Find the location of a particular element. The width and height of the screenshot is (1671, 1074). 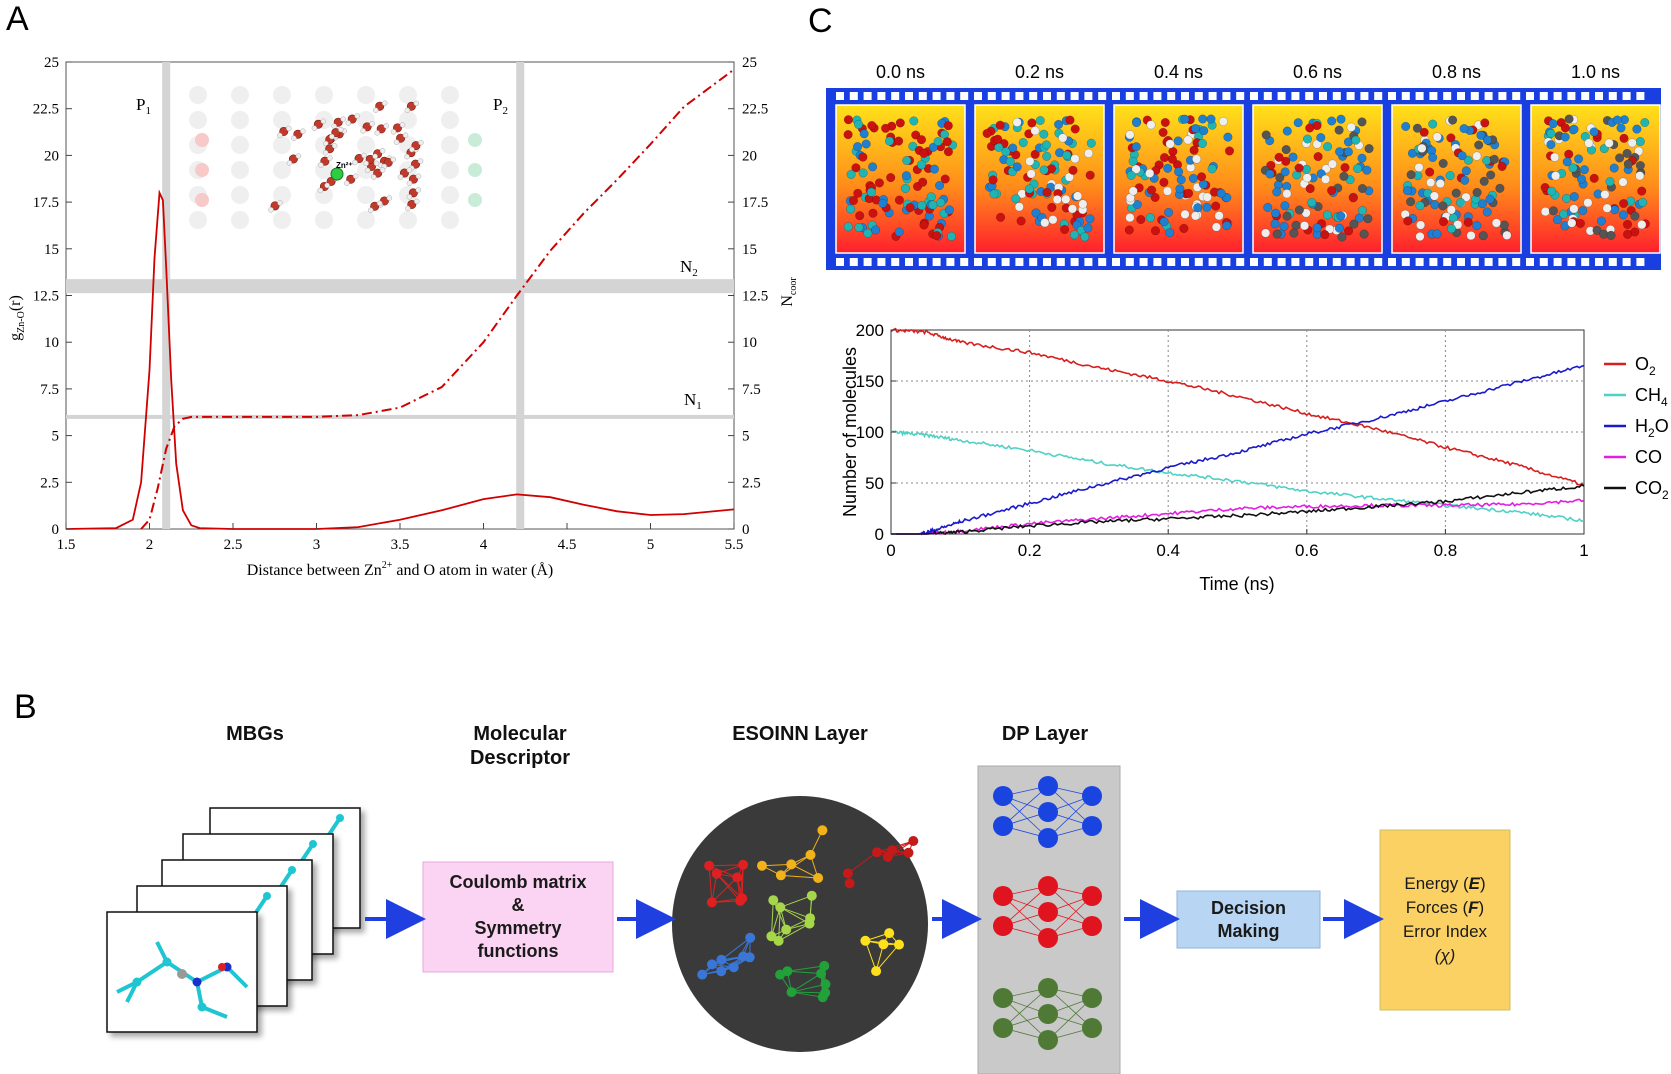

stage-label-dp: DP Layer is located at coordinates (1045, 734).